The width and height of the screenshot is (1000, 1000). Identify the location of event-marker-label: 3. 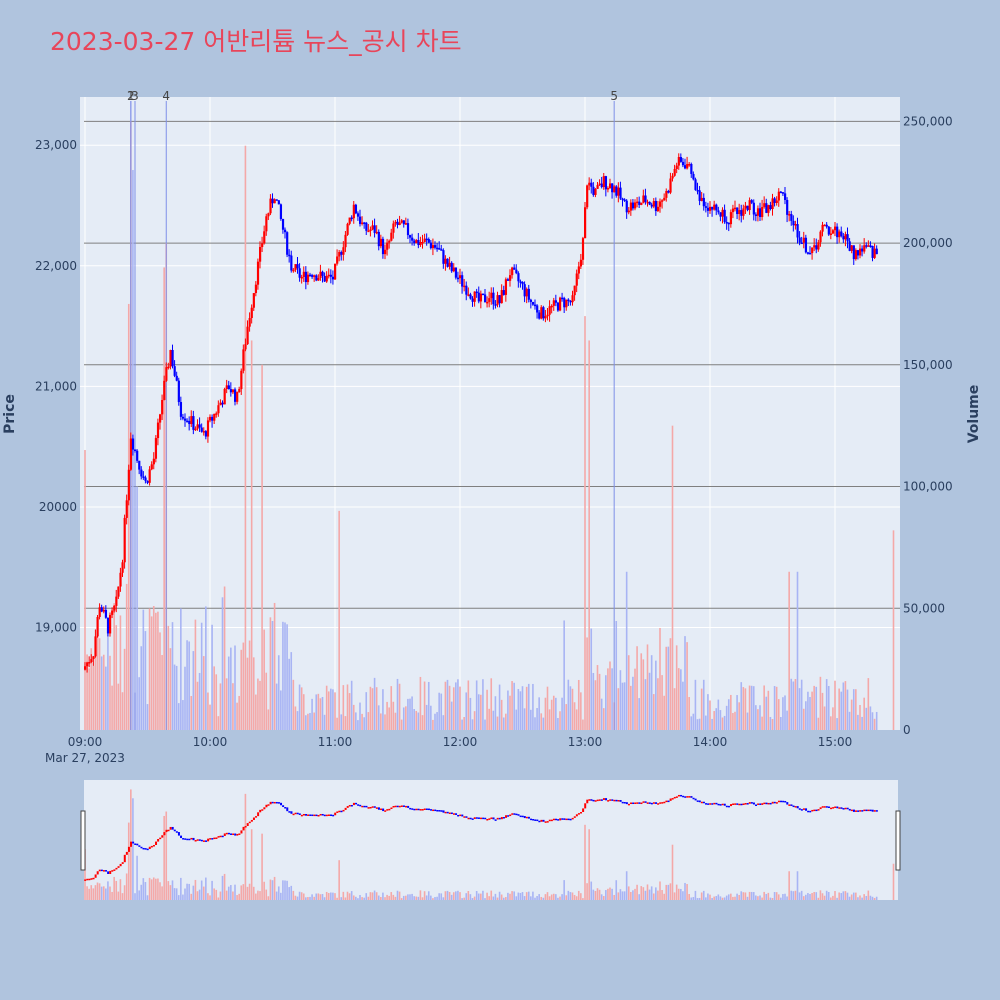
(135, 96).